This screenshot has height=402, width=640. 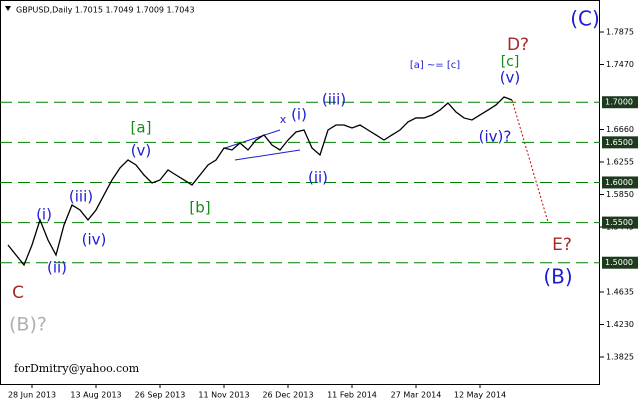 What do you see at coordinates (585, 19) in the screenshot?
I see `wave-label: (C)` at bounding box center [585, 19].